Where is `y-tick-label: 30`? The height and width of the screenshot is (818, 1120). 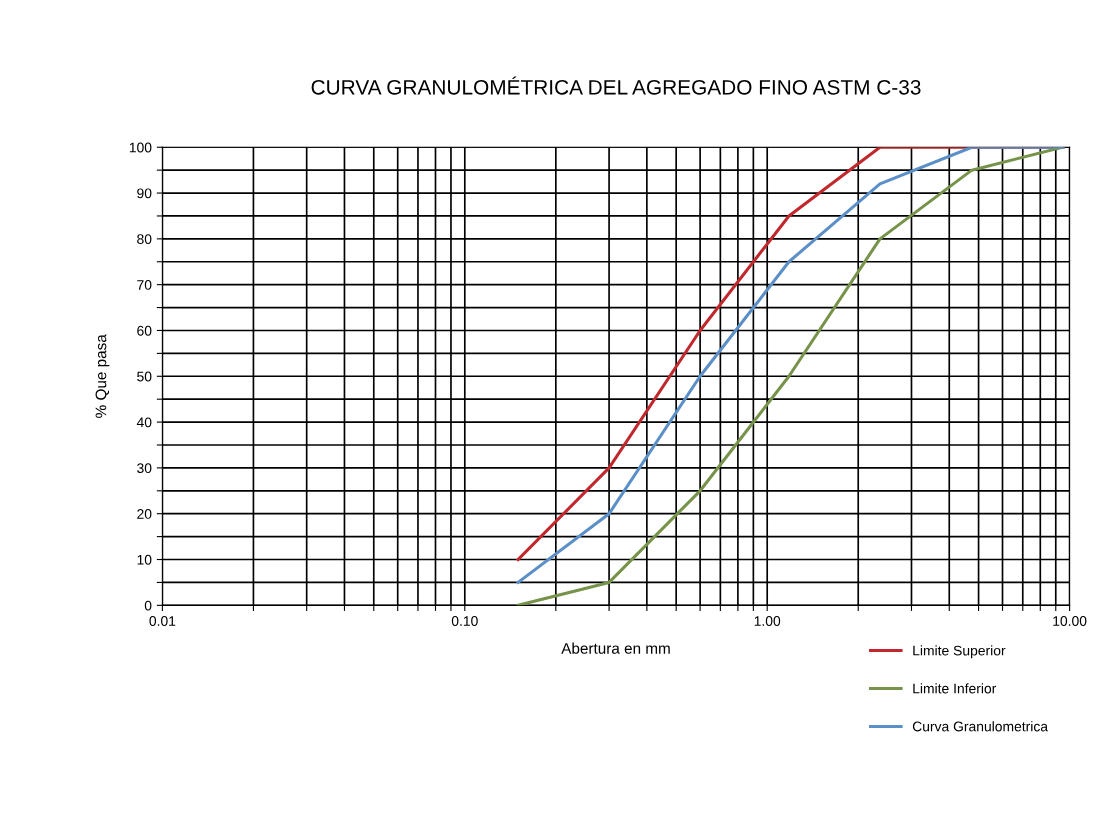 y-tick-label: 30 is located at coordinates (144, 468).